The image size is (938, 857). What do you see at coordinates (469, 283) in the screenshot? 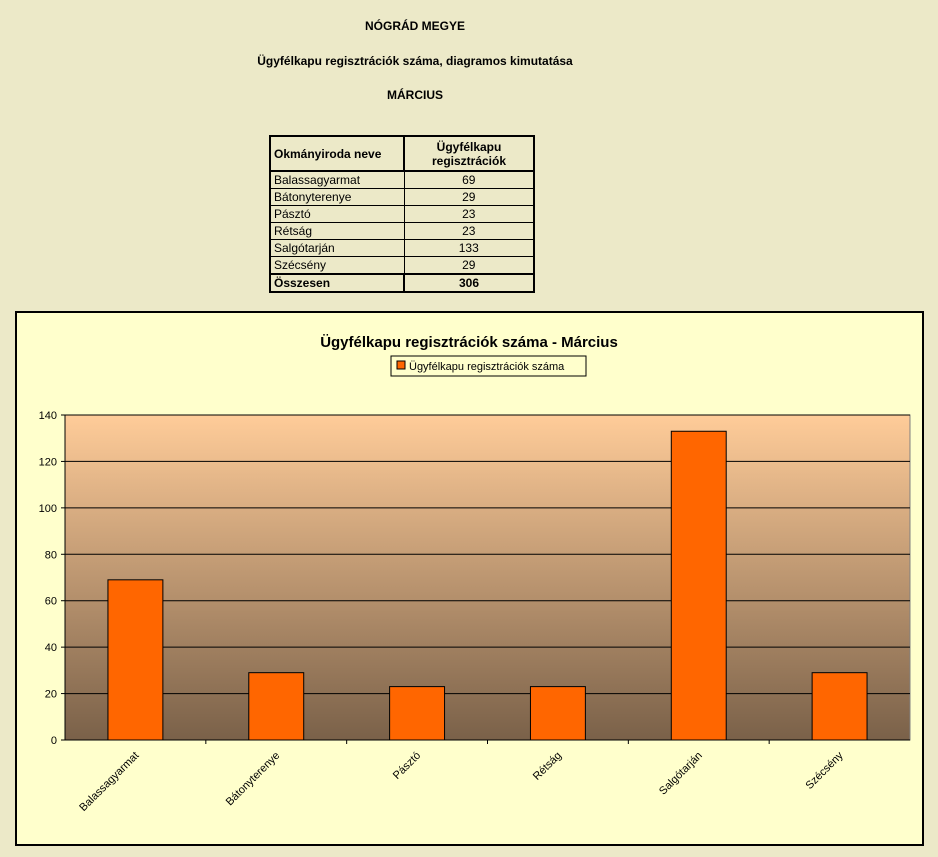
I see `total-value: 306` at bounding box center [469, 283].